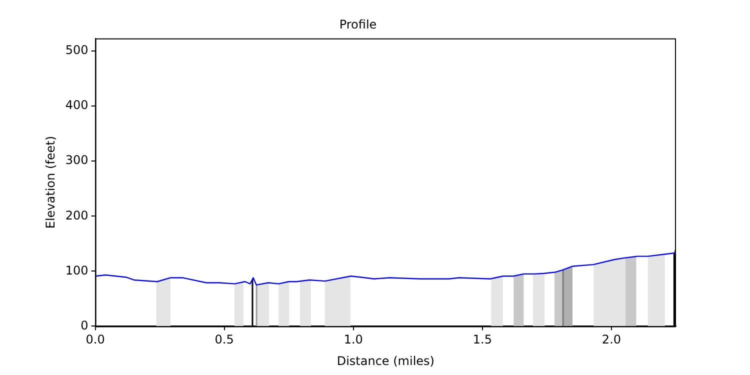 The width and height of the screenshot is (750, 375). What do you see at coordinates (224, 339) in the screenshot?
I see `x-tick-label: 0.5` at bounding box center [224, 339].